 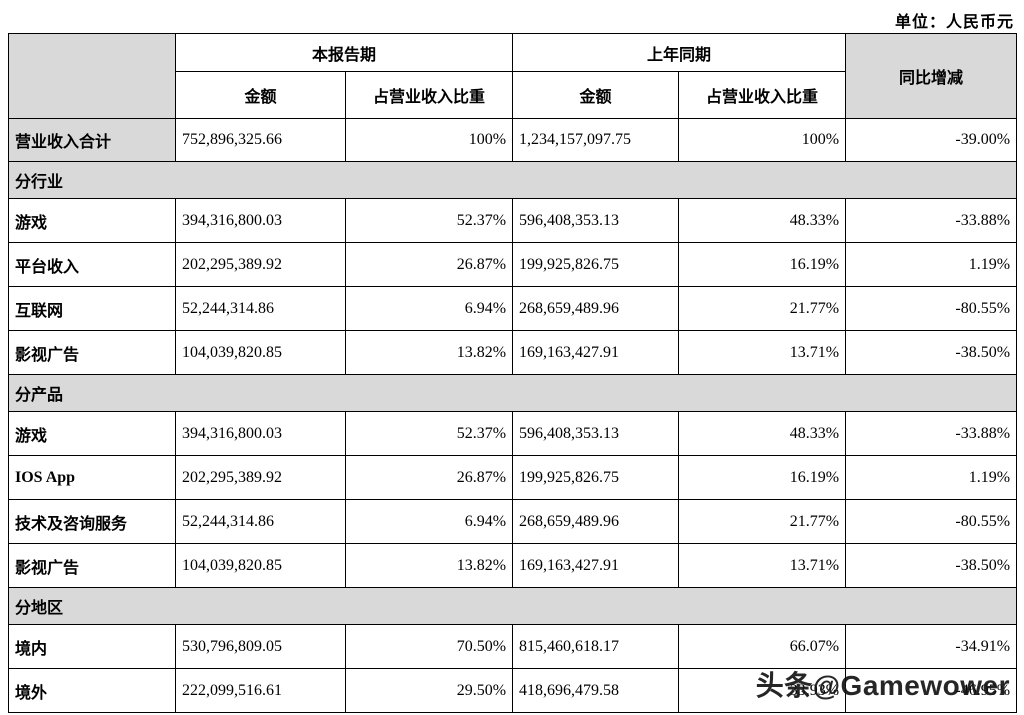 I want to click on section-row: 分行业, so click(x=512, y=180).